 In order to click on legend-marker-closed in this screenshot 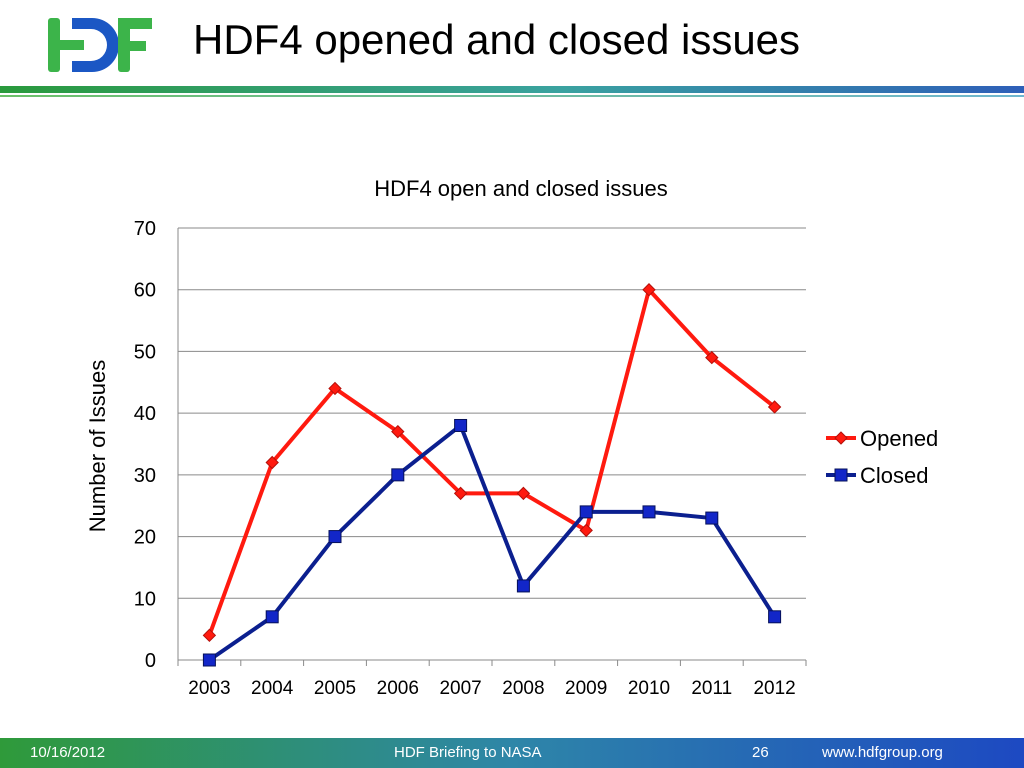, I will do `click(841, 475)`.